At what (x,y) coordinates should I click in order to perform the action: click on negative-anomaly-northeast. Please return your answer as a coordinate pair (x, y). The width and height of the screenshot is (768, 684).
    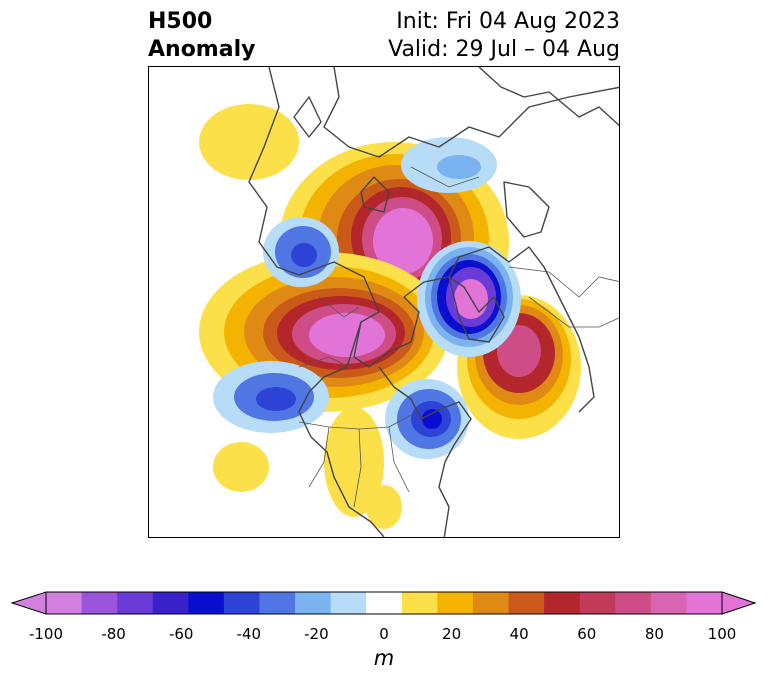
    Looking at the image, I should click on (427, 419).